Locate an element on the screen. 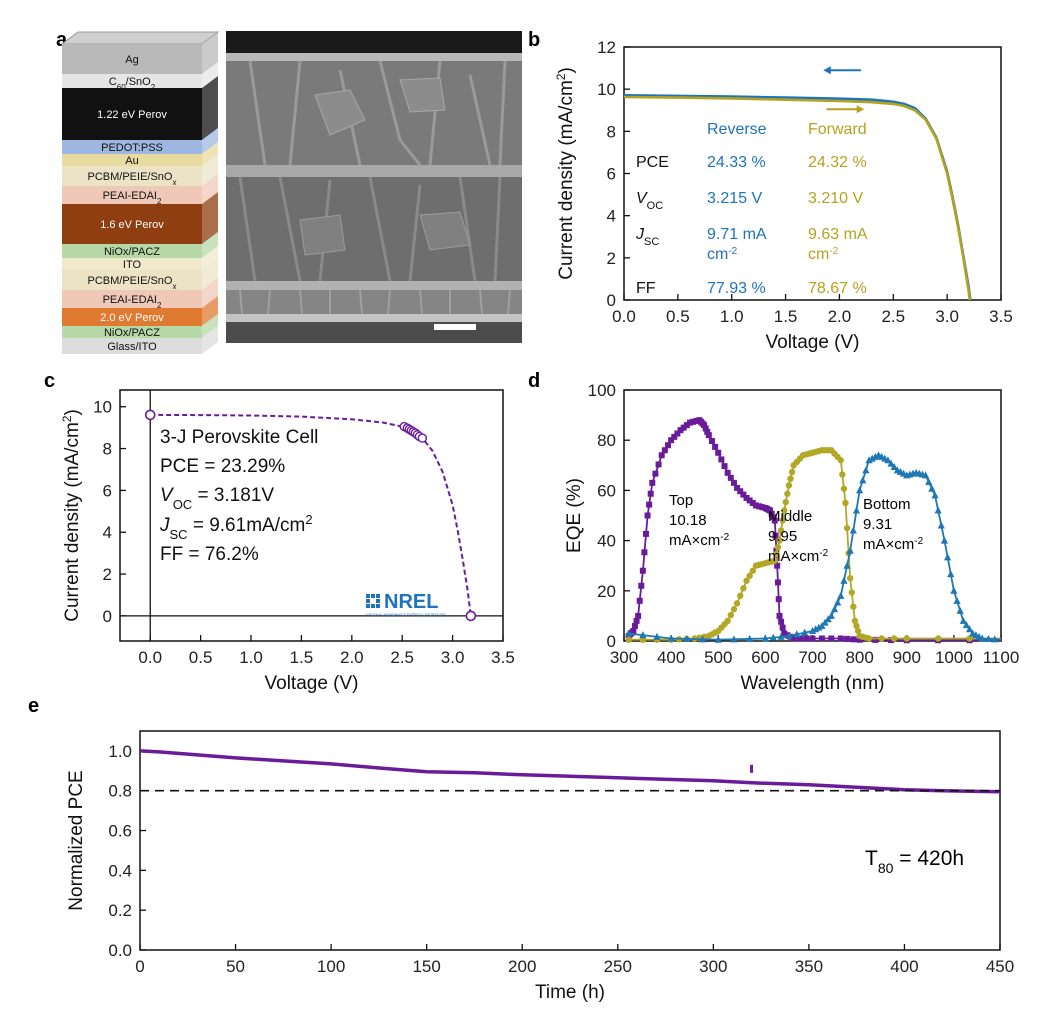 The image size is (1047, 1013). table-reverse-value: 24.33 % is located at coordinates (736, 162).